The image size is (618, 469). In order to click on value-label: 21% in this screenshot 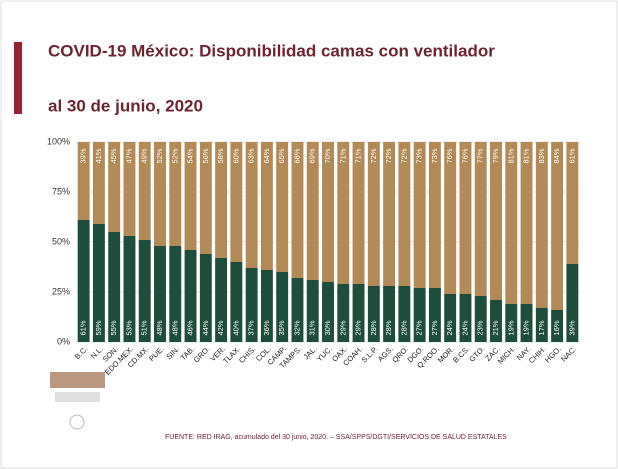, I will do `click(495, 327)`.